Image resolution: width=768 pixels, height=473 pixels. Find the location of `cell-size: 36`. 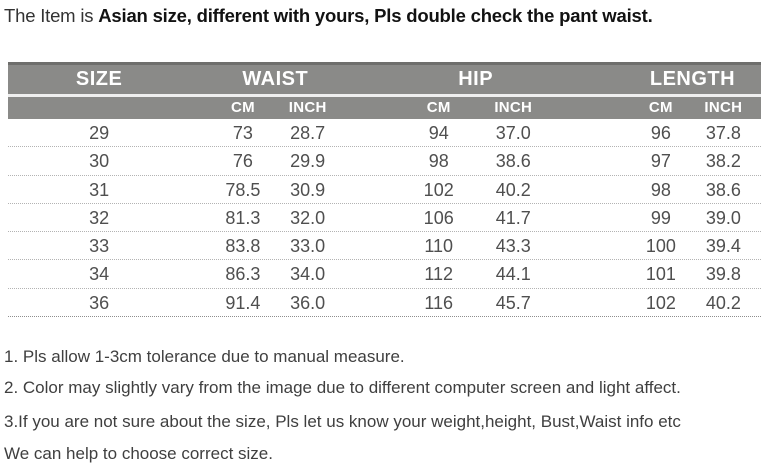

cell-size: 36 is located at coordinates (99, 302).